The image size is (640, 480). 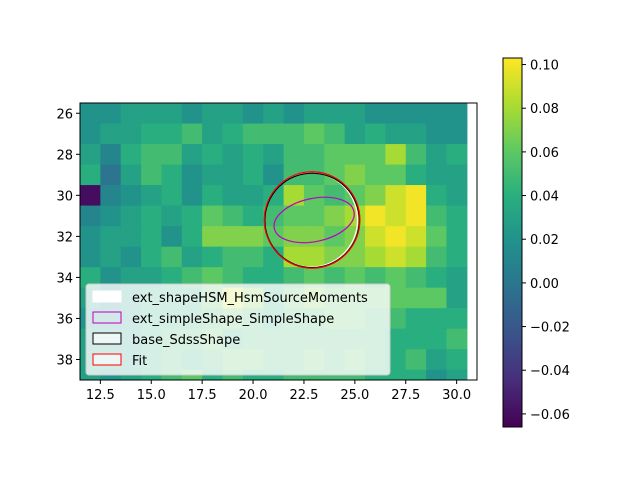 I want to click on colorbar-ticks: 0.10 0.08 0.06 0.04 0.02 0.00 −0.02 −0.04 −0.06, so click(x=546, y=241).